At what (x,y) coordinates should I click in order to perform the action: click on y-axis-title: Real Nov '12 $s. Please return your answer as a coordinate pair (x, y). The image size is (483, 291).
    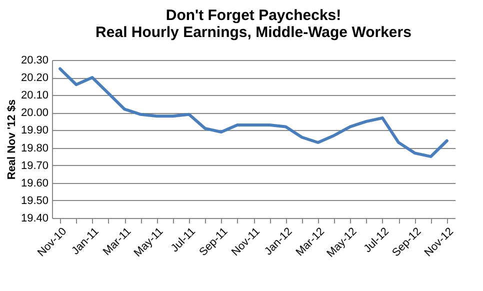
    Looking at the image, I should click on (12, 139).